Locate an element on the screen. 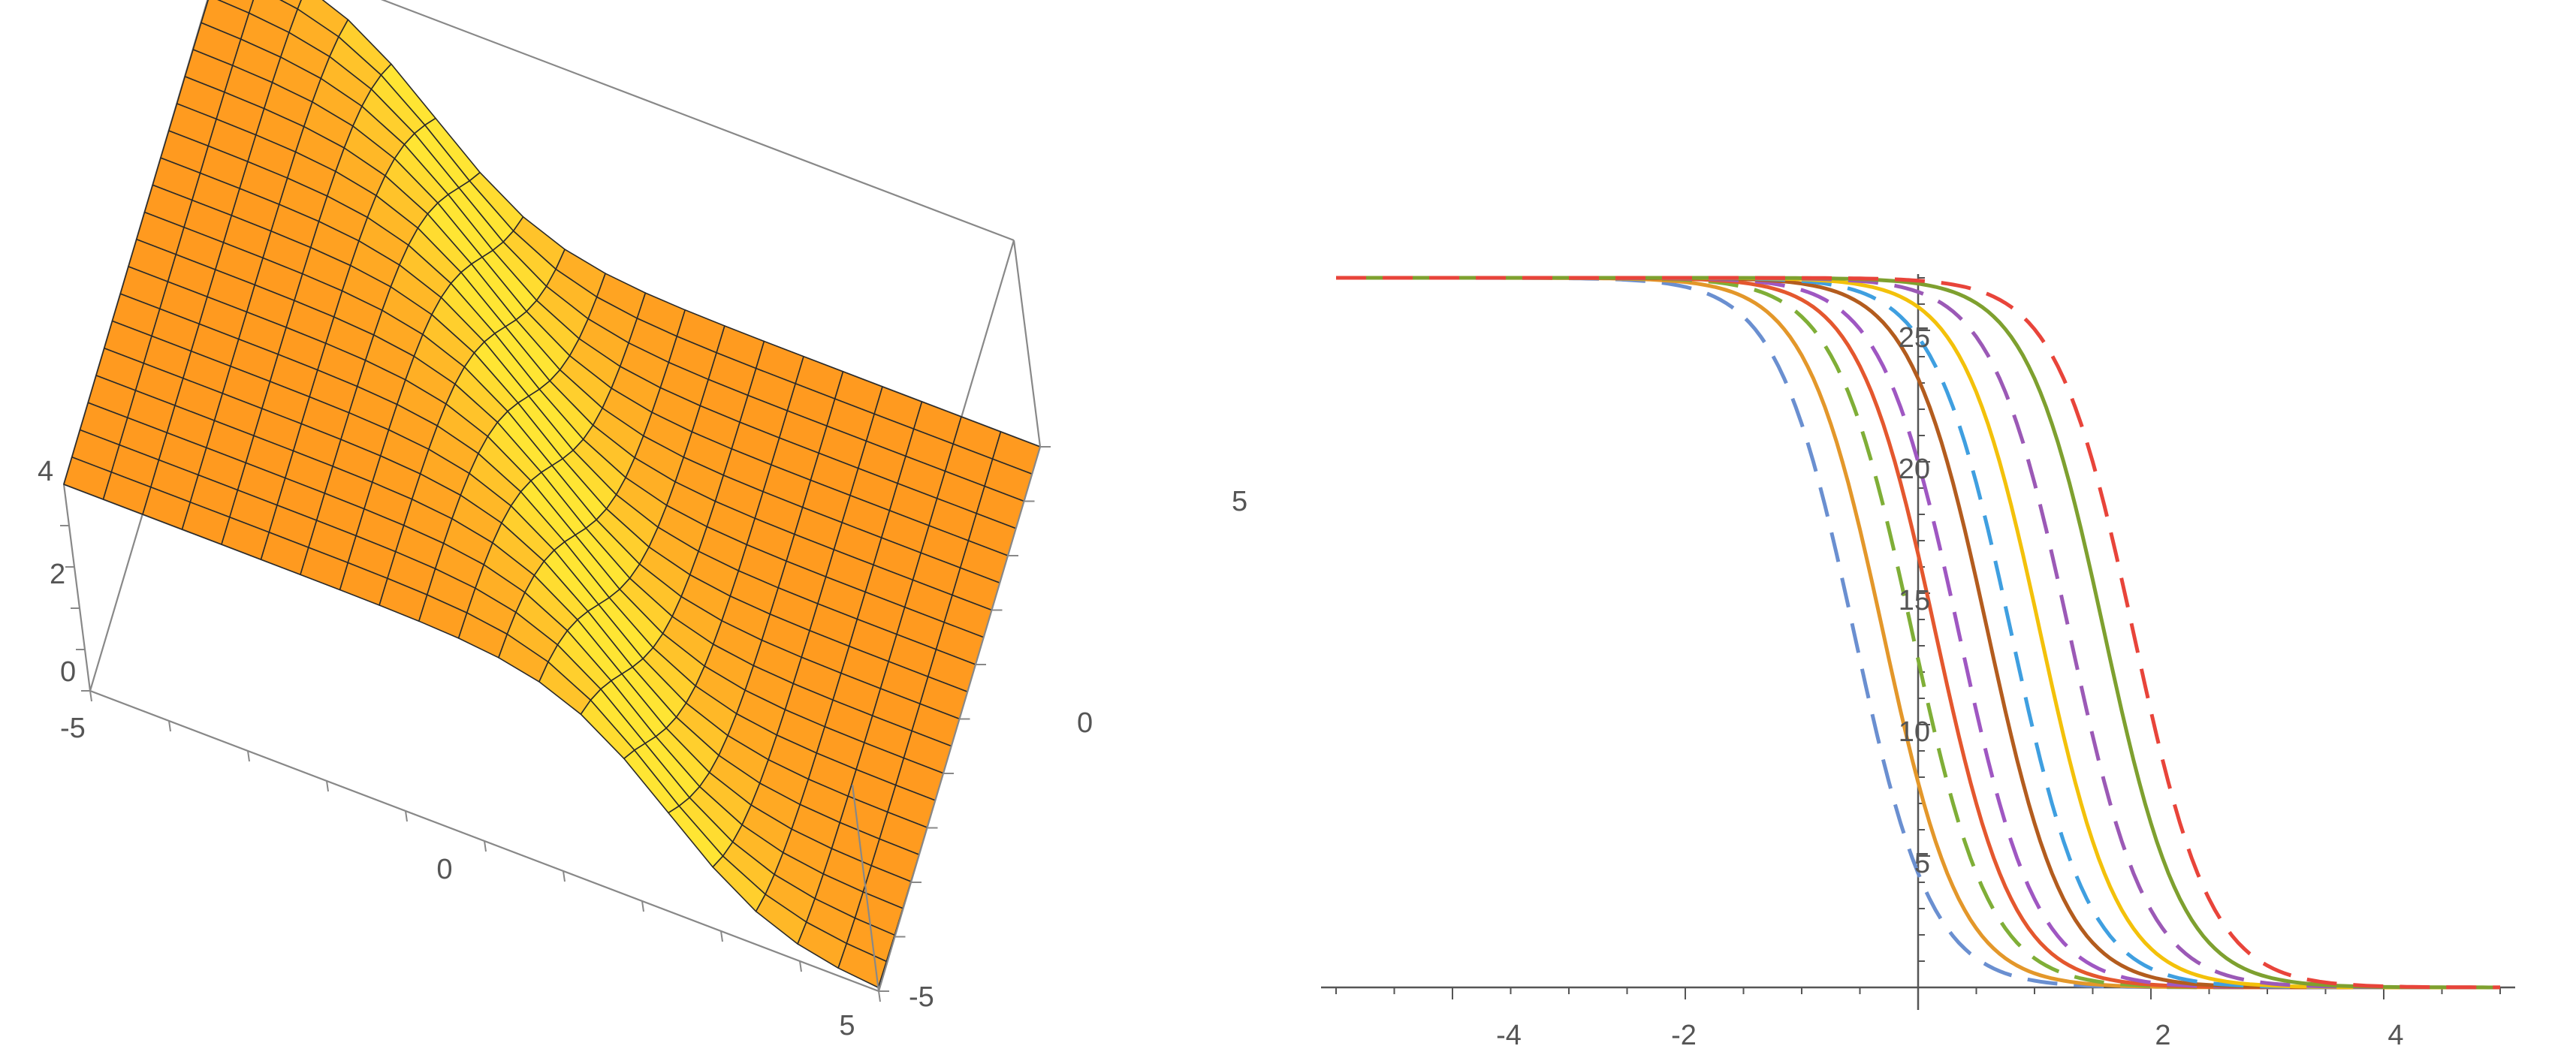 This screenshot has width=2576, height=1052. z-tick-label-4: 4 is located at coordinates (45, 471).